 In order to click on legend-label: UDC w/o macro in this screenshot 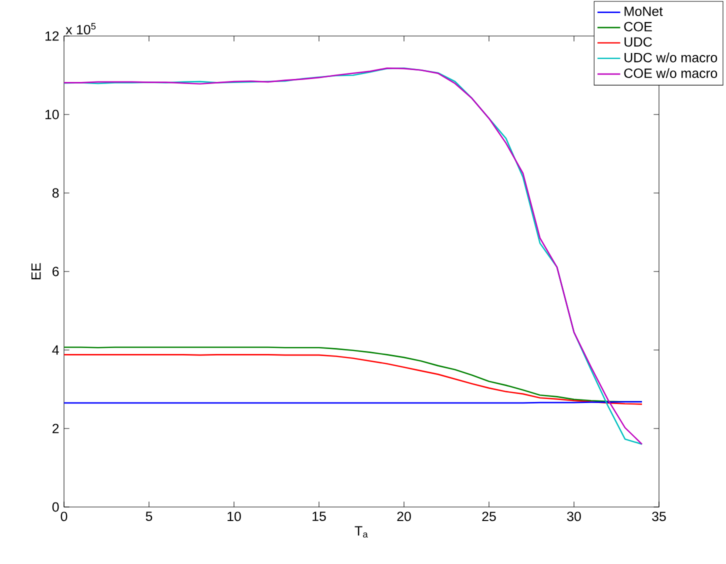, I will do `click(671, 57)`.